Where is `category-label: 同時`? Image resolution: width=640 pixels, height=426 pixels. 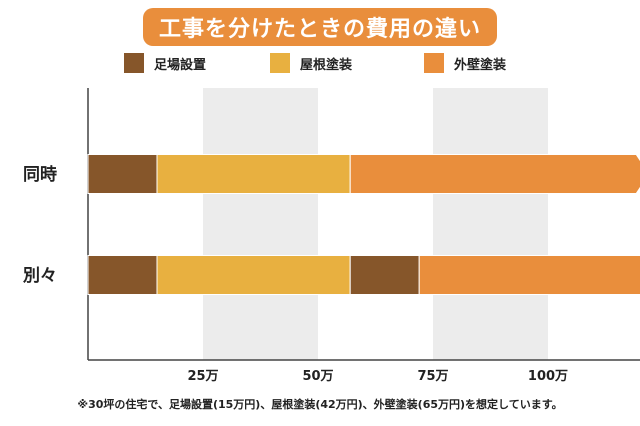
category-label: 同時 is located at coordinates (40, 174).